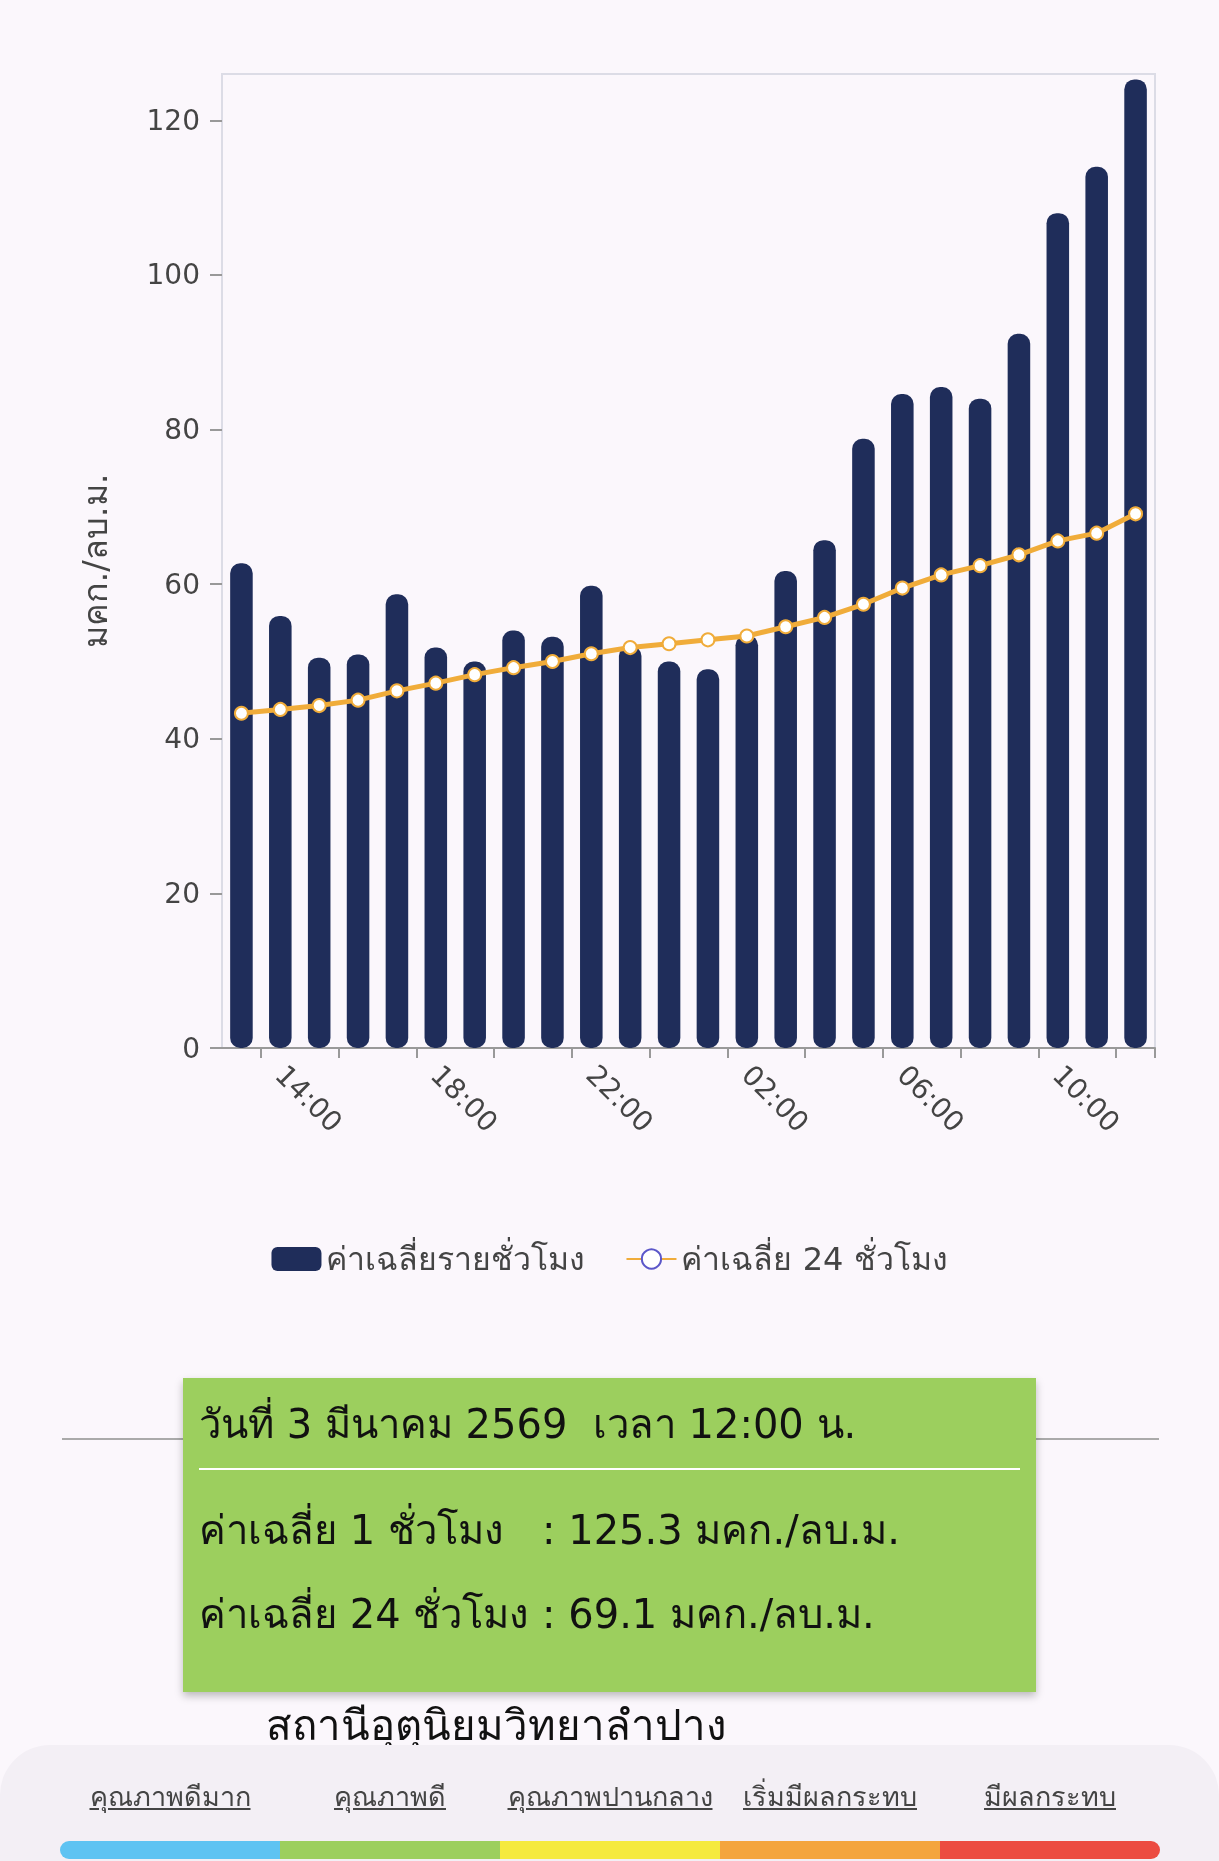 This screenshot has height=1861, width=1219. I want to click on legend-label: ค่าเฉลี่ย 24 ชั่วโมง, so click(814, 1257).